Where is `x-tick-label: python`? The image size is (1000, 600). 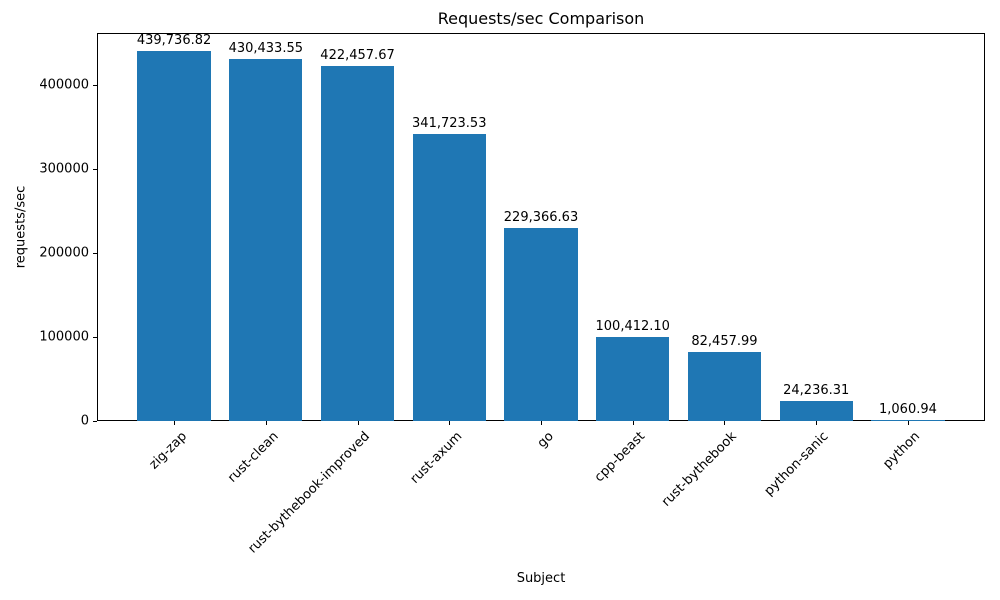 x-tick-label: python is located at coordinates (902, 450).